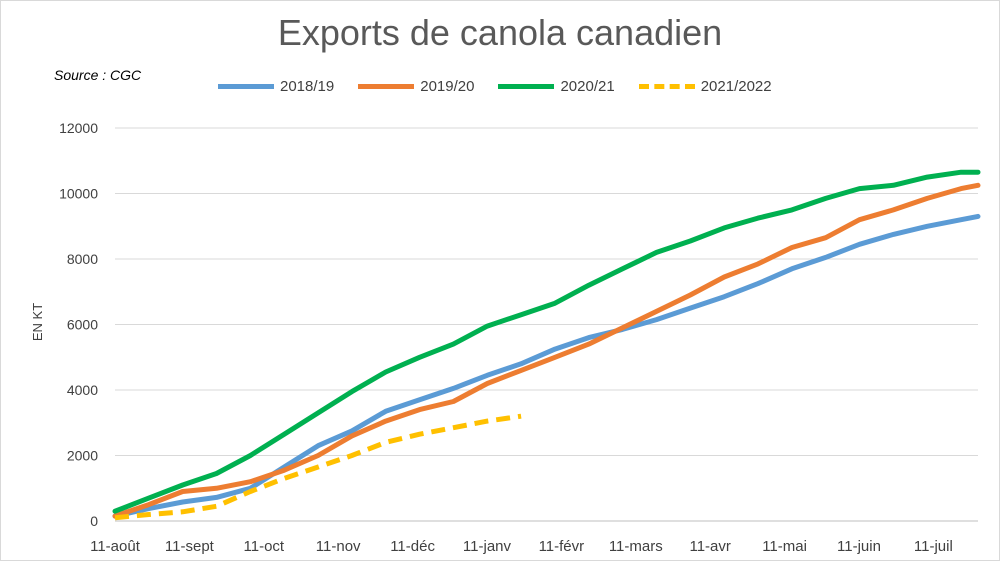  Describe the element at coordinates (82, 325) in the screenshot. I see `y-tick-label: 6000` at that location.